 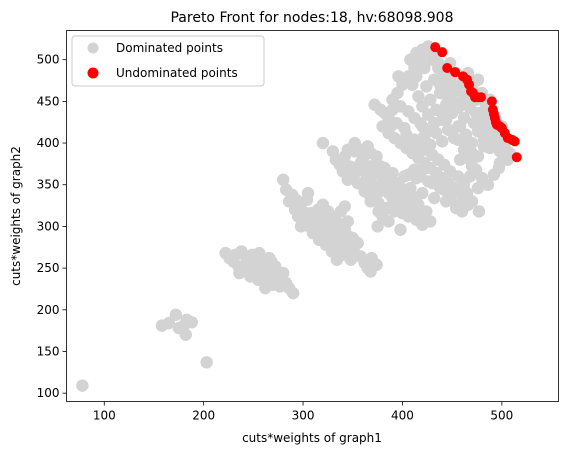 What do you see at coordinates (48, 351) in the screenshot?
I see `y-tick-label: 150` at bounding box center [48, 351].